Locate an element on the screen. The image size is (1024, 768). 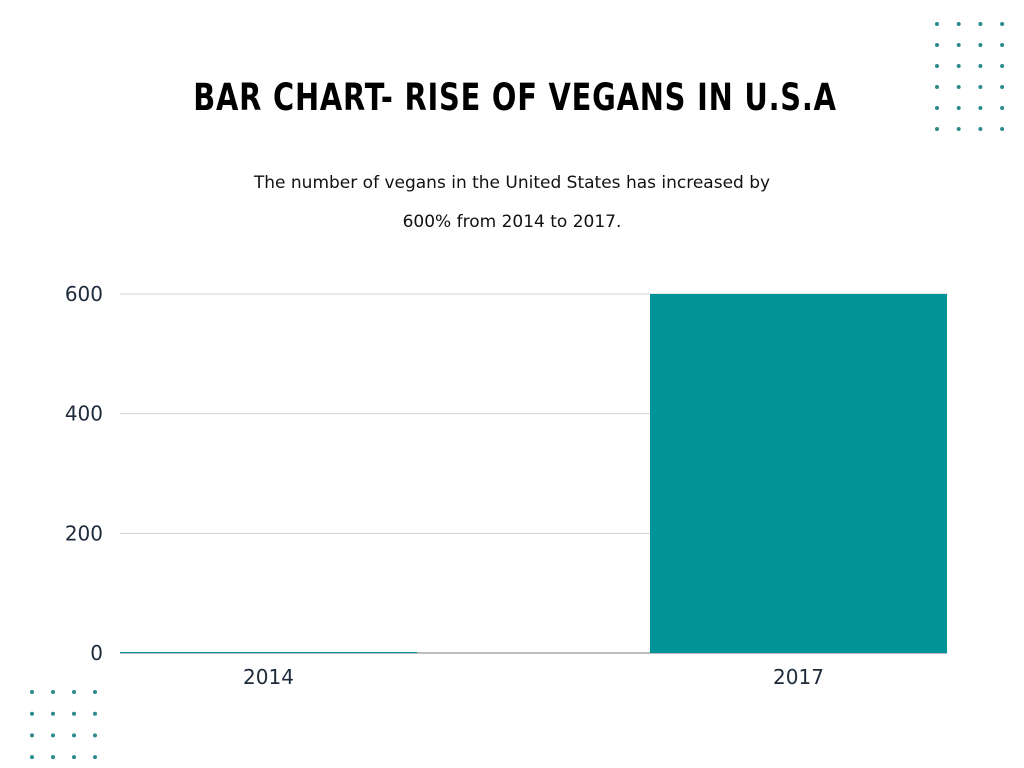
y-tick-label: 400 is located at coordinates (84, 414).